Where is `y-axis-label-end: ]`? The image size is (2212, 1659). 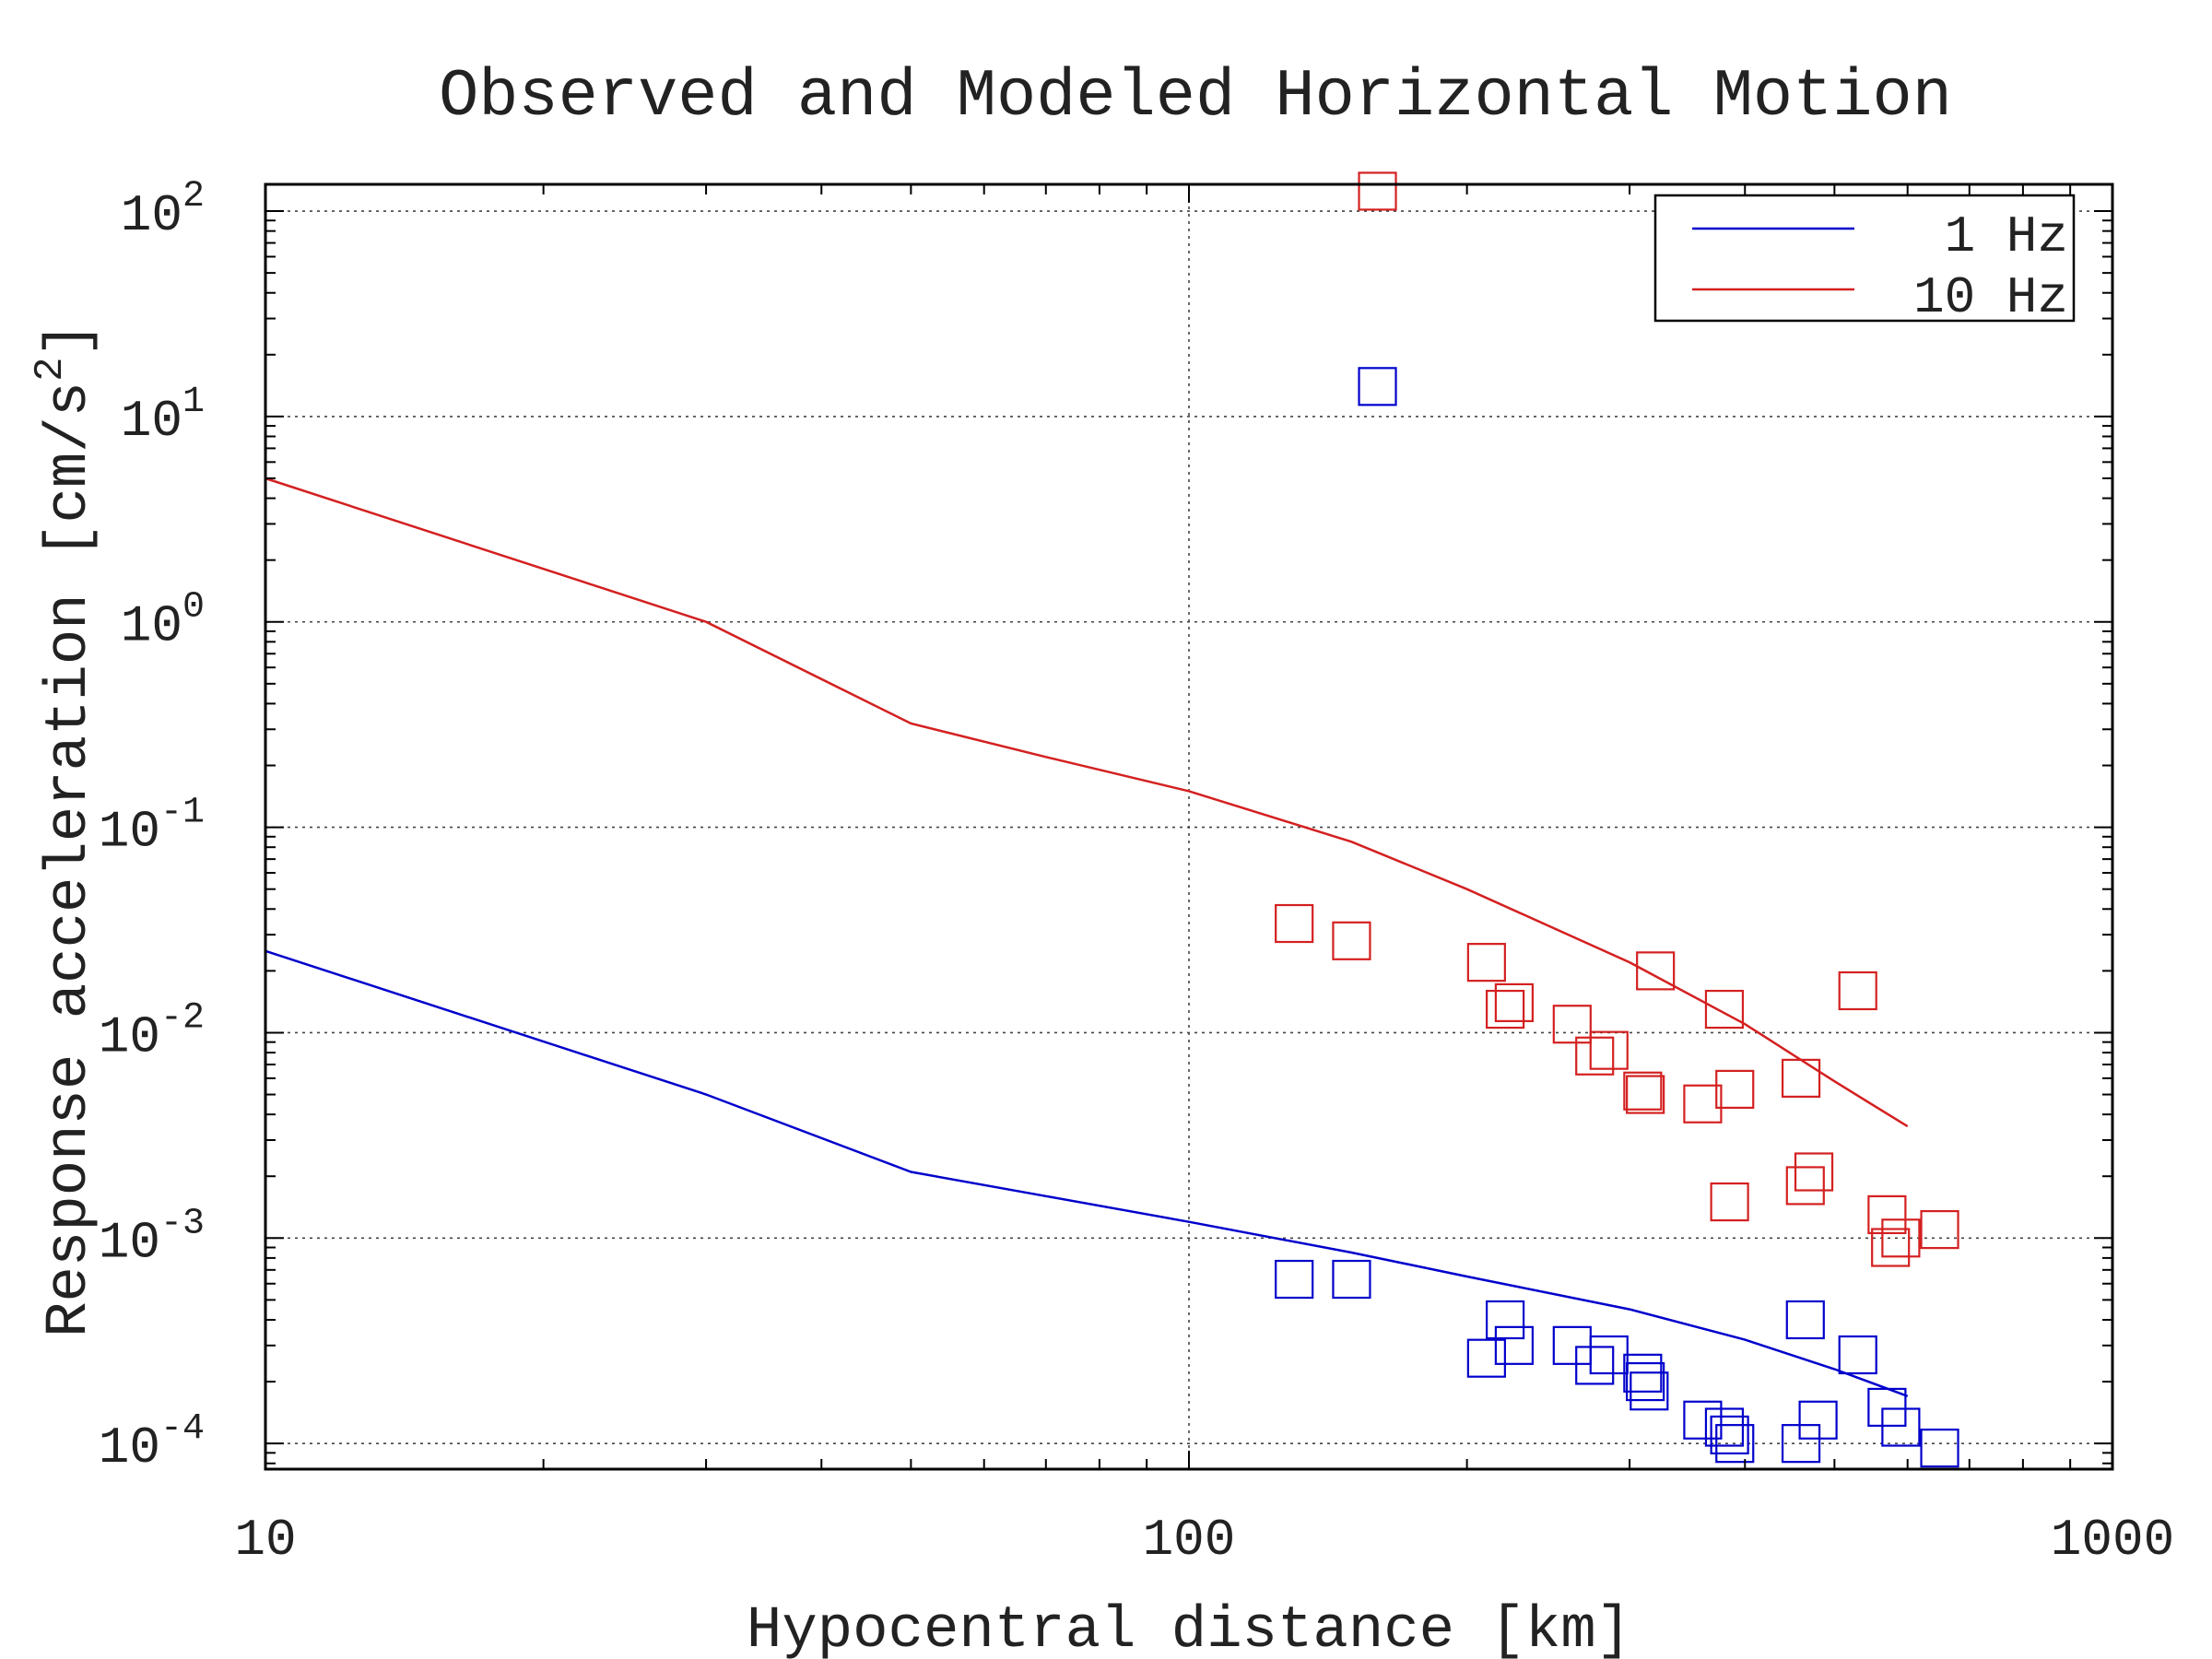 y-axis-label-end: ] is located at coordinates (70, 339).